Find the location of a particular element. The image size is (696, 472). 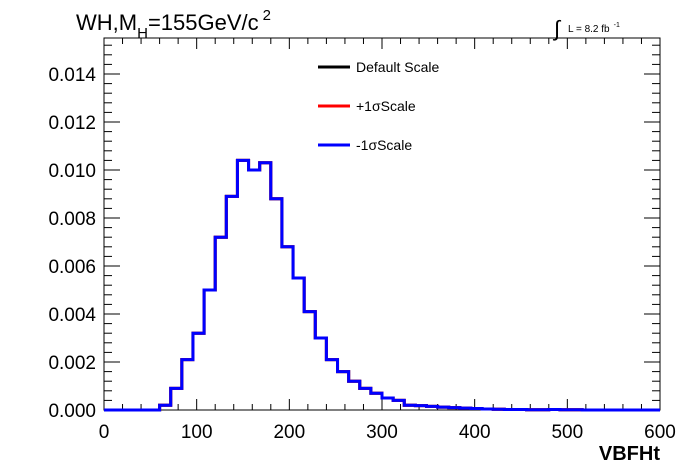

luminosity-text: L = 8.2 fb -1 is located at coordinates (594, 28).